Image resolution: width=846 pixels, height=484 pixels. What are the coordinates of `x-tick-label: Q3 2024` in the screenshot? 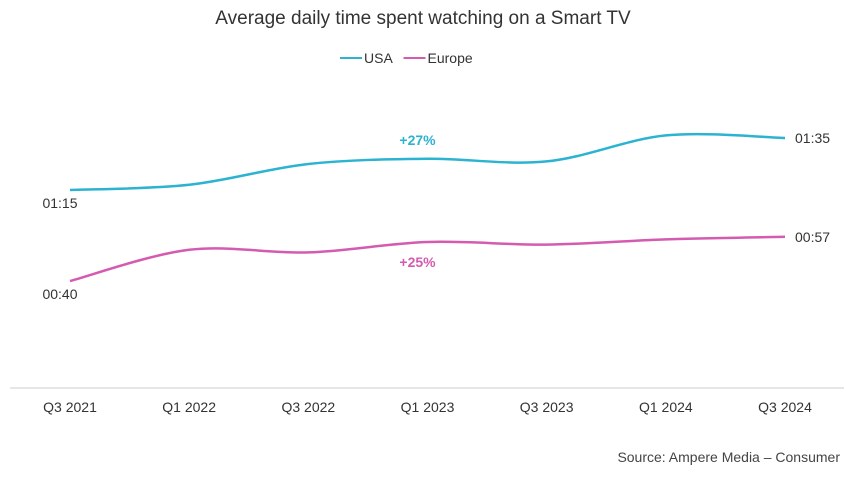 It's located at (785, 407).